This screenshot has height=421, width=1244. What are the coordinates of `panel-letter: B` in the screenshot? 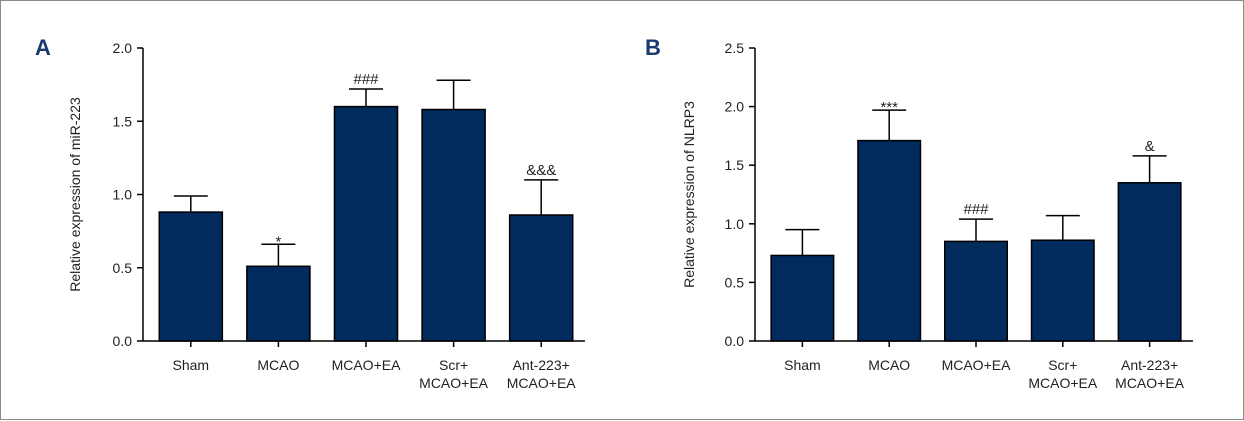 It's located at (653, 47).